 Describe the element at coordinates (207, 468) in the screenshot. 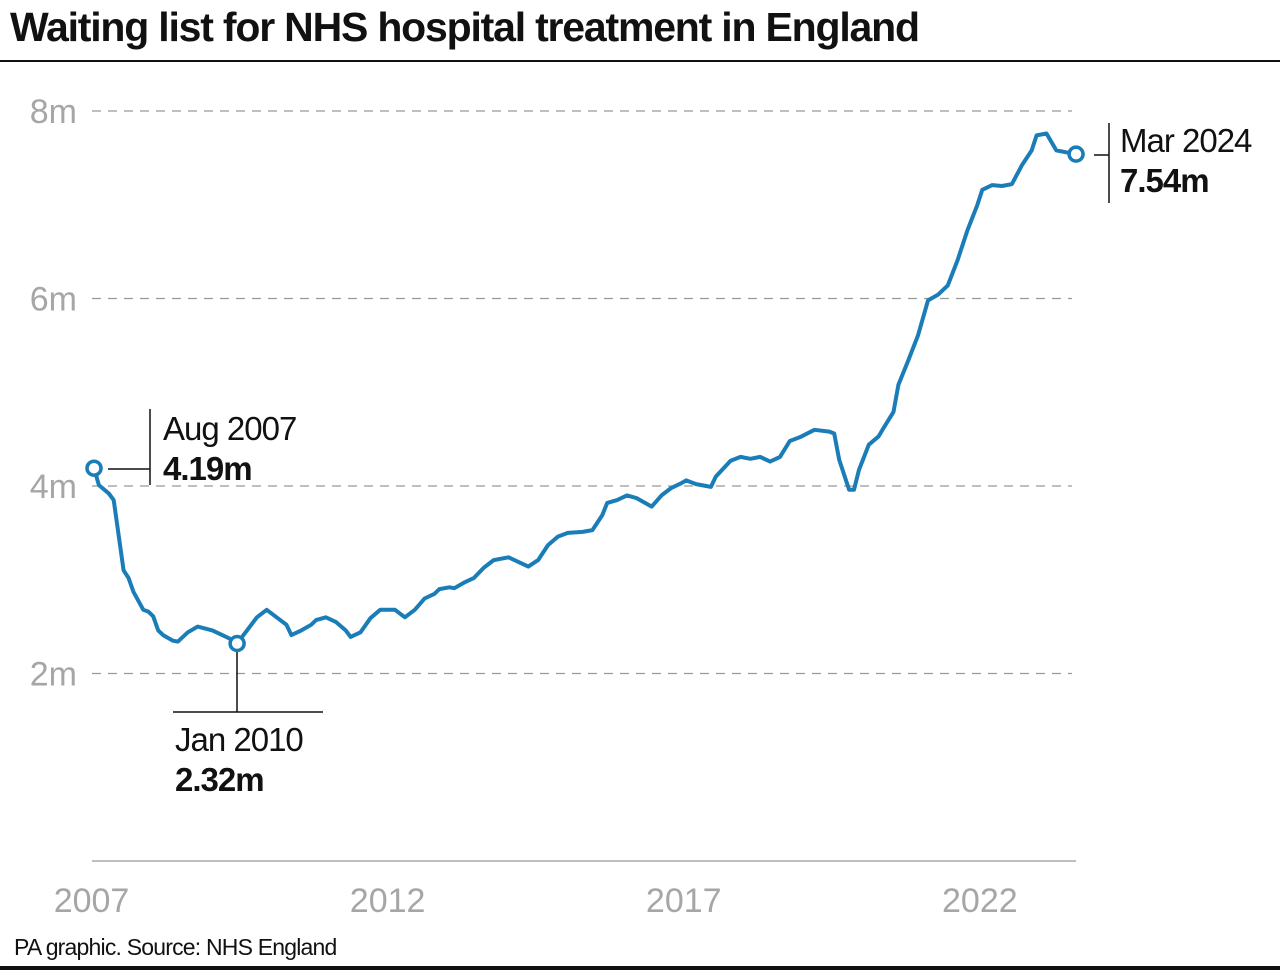

I see `annotation-value: 4.19m` at that location.